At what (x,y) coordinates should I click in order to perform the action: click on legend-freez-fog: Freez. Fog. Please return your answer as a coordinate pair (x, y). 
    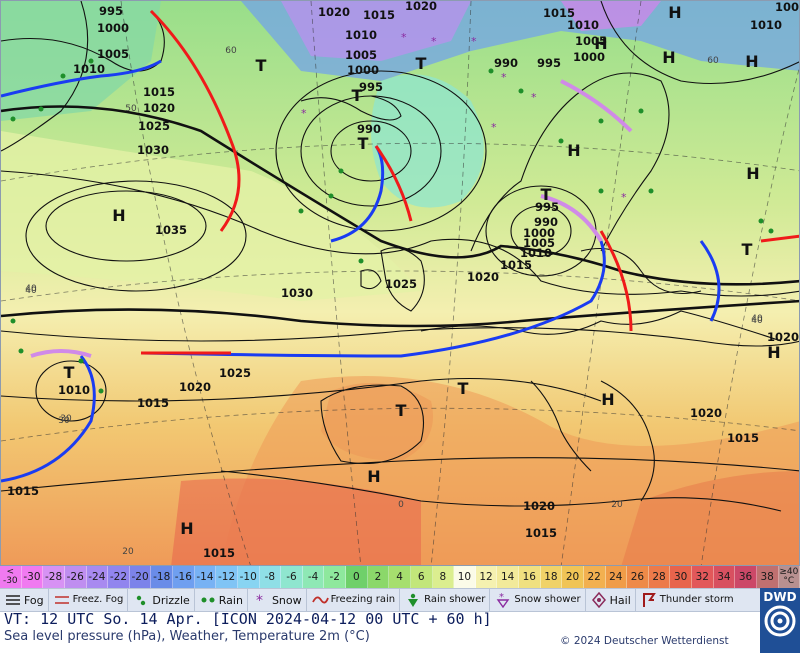
    Looking at the image, I should click on (89, 600).